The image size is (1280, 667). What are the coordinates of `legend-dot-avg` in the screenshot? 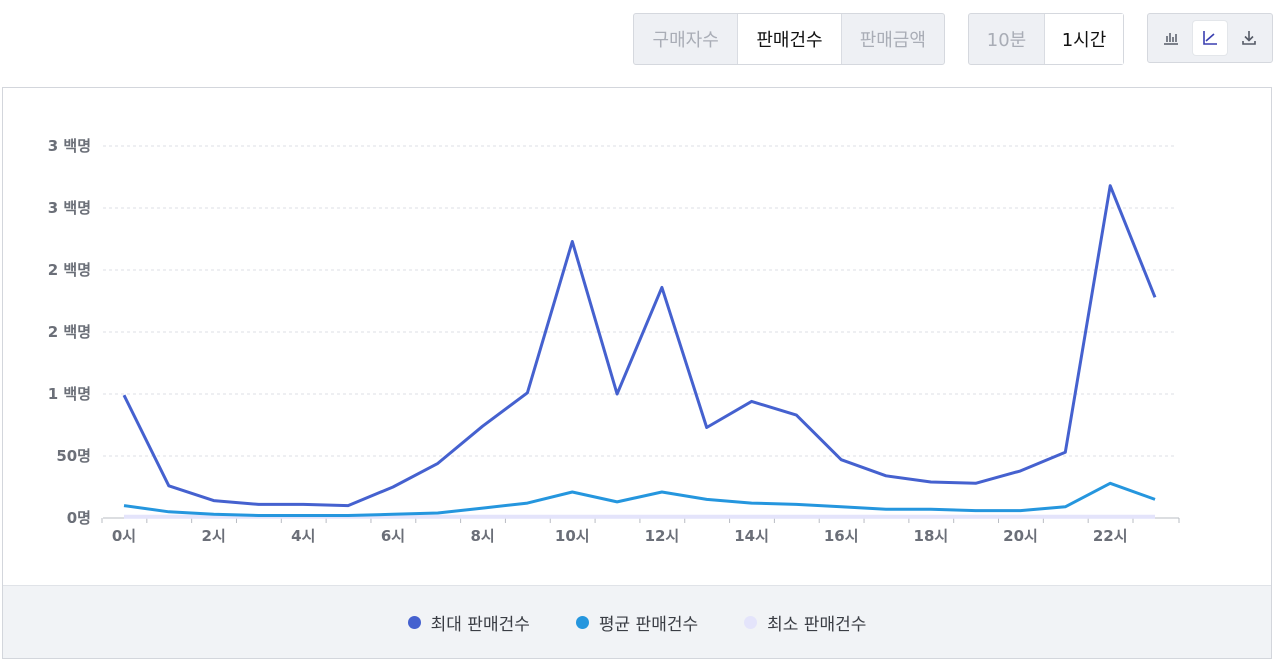 It's located at (582, 622).